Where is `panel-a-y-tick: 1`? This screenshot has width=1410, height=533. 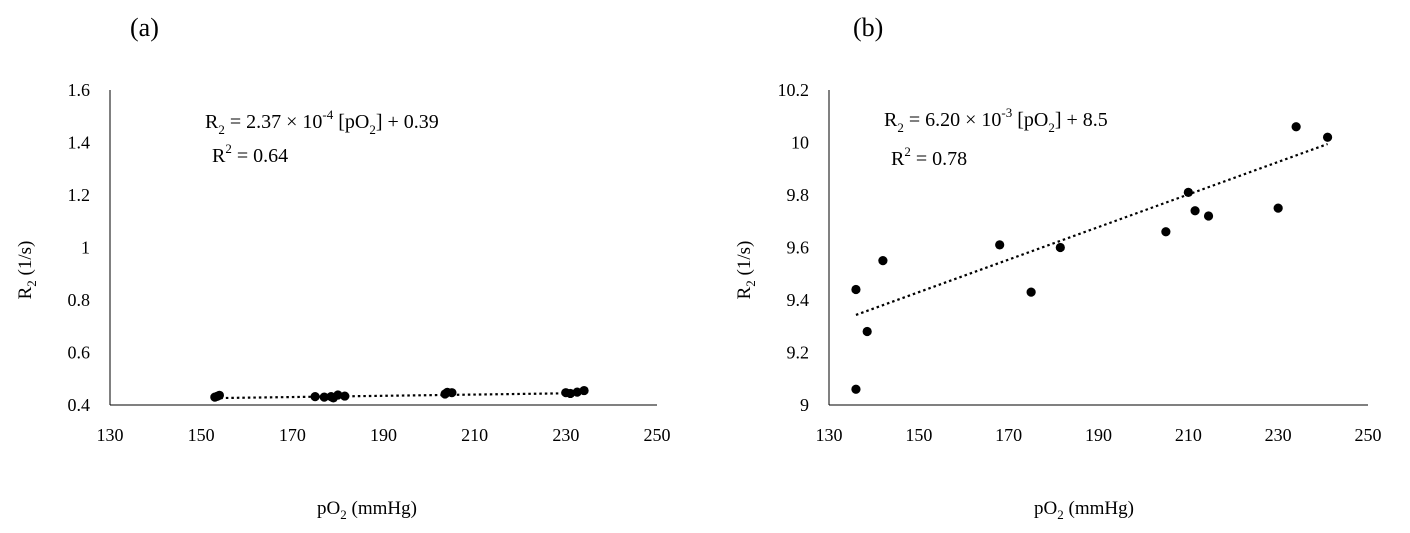
panel-a-y-tick: 1 is located at coordinates (85, 248).